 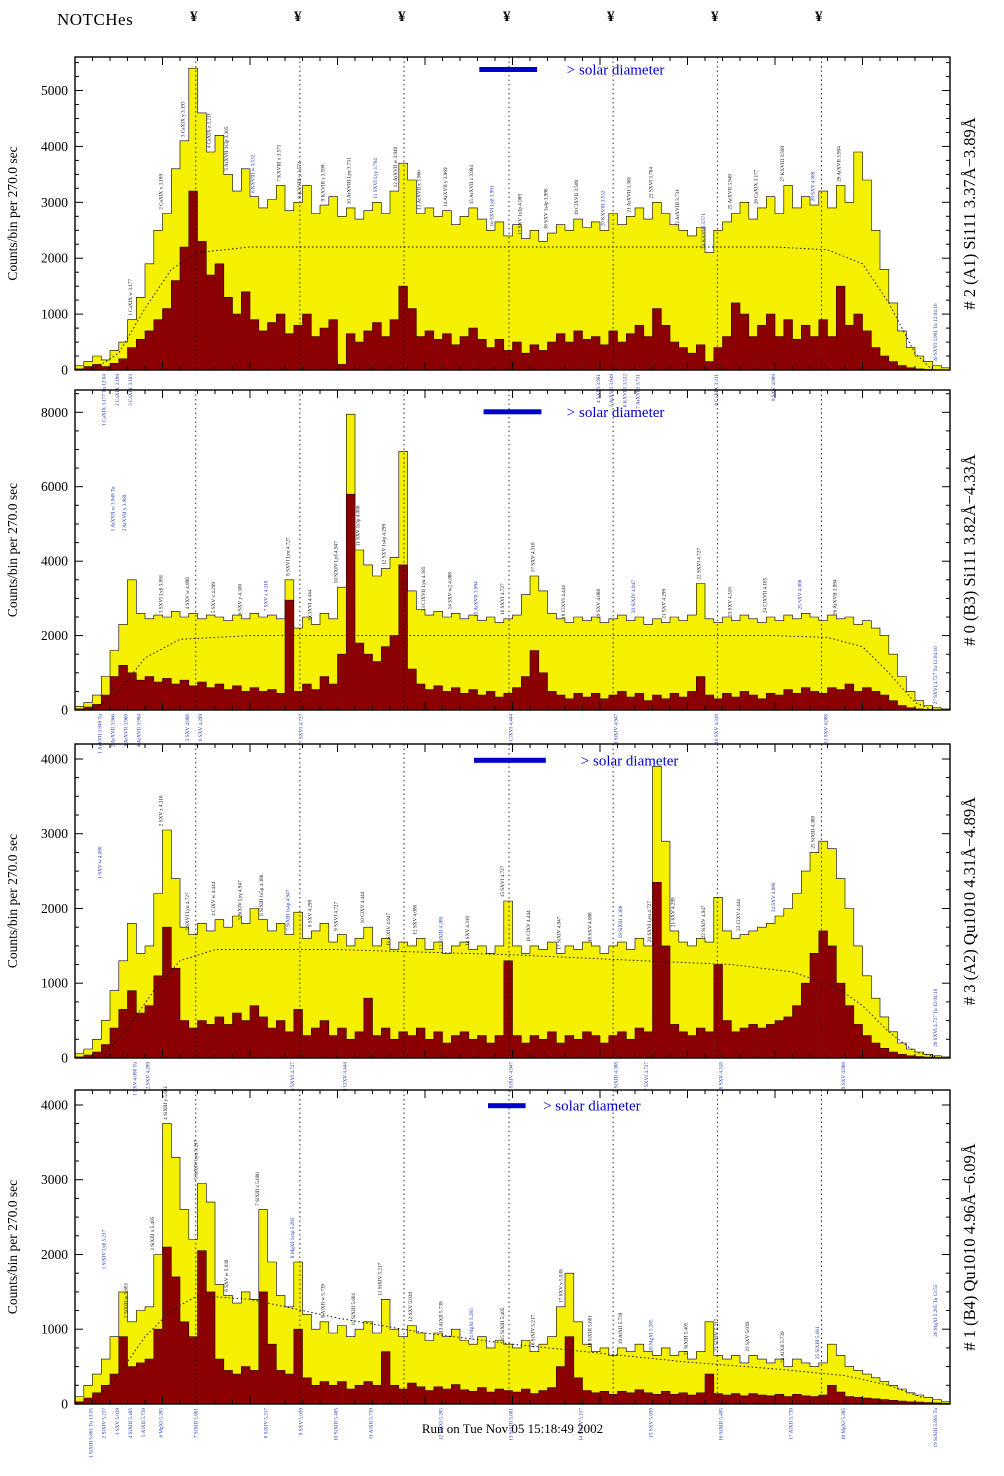 What do you see at coordinates (302, 1422) in the screenshot?
I see `line-annotation-below: 9 SXV 5.039` at bounding box center [302, 1422].